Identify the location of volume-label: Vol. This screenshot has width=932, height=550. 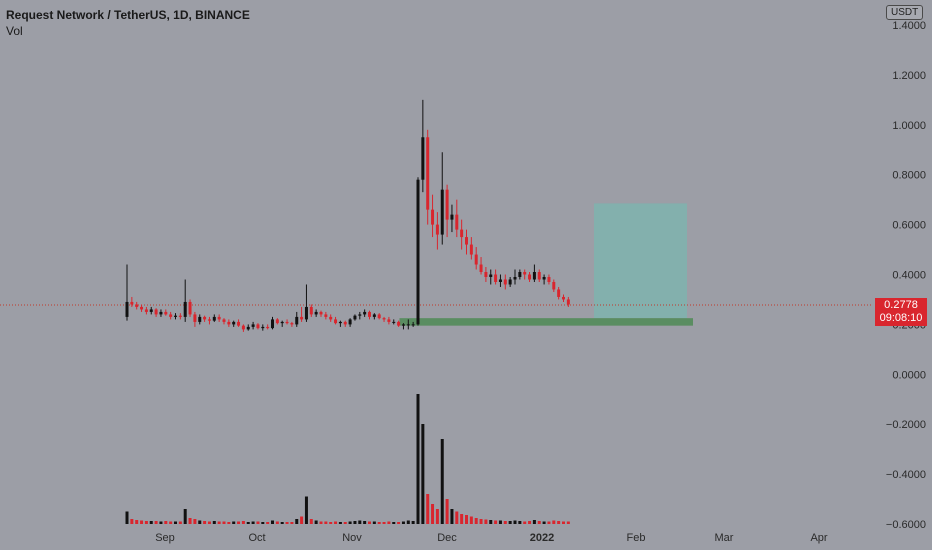
(14, 31).